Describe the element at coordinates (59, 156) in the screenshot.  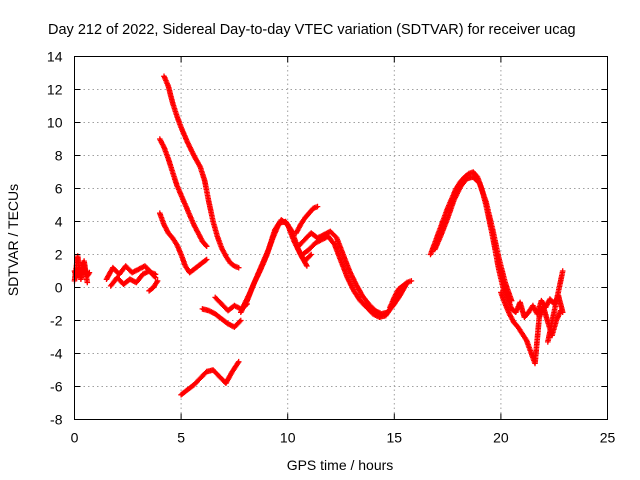
I see `y-tick-label: 8` at that location.